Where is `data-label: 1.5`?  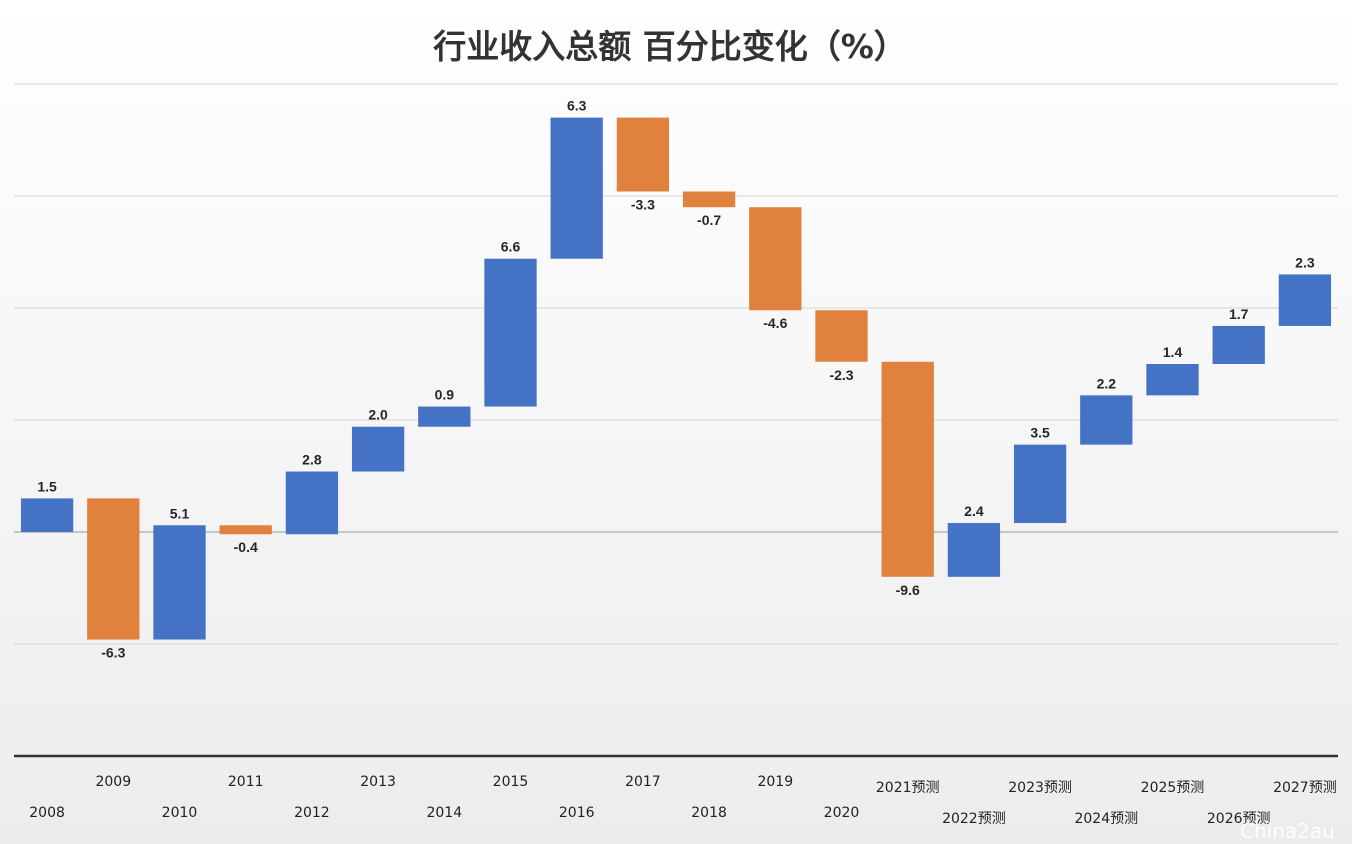
data-label: 1.5 is located at coordinates (47, 486).